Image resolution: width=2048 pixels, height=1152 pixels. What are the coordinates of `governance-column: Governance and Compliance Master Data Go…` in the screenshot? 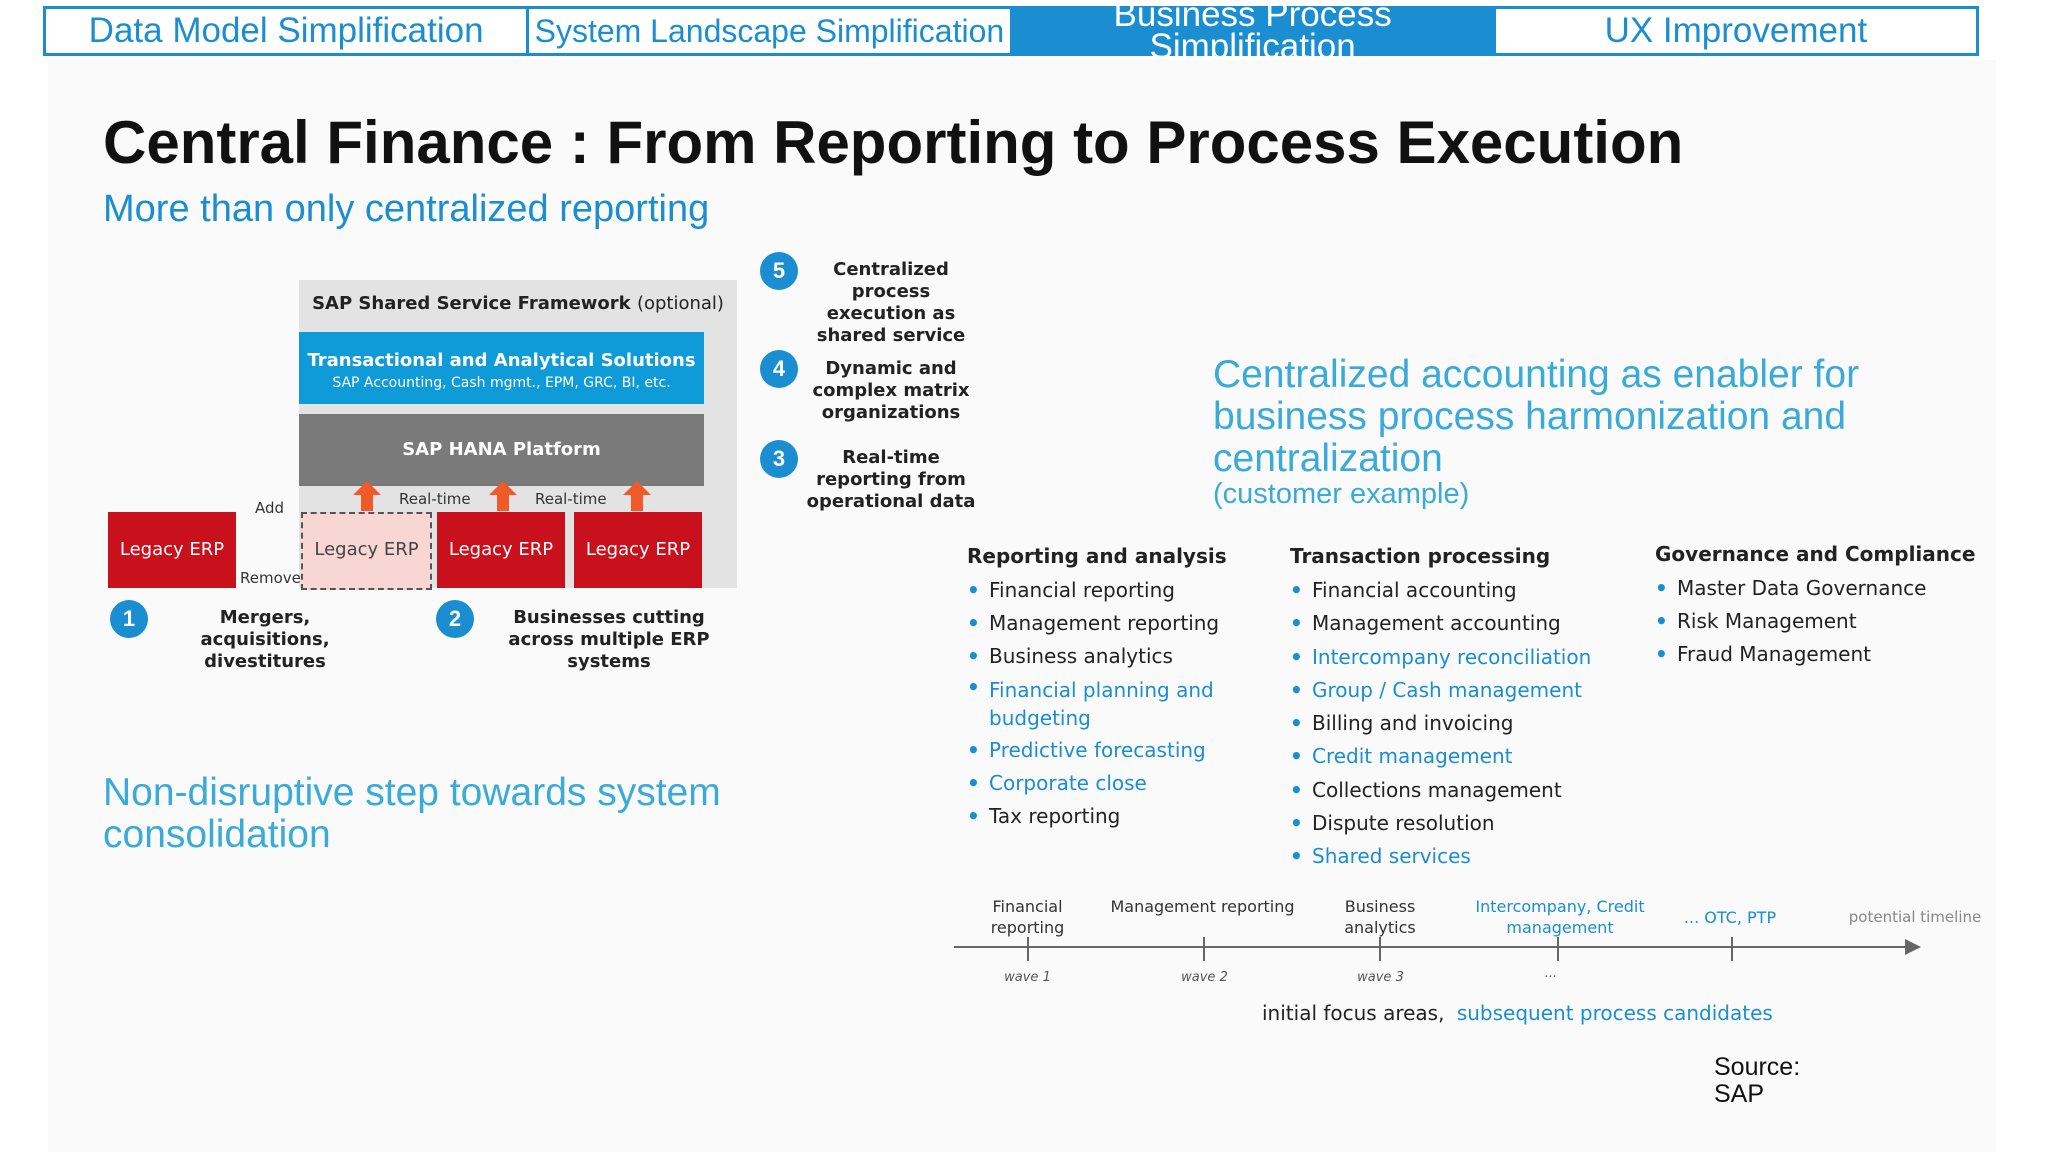 It's located at (1820, 606).